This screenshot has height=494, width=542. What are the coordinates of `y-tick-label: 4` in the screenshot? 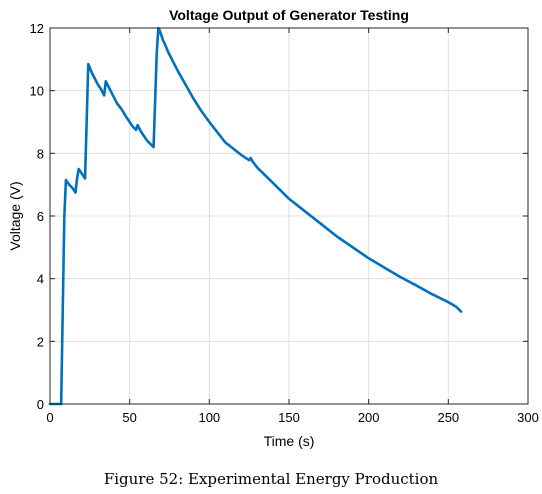 It's located at (40, 279).